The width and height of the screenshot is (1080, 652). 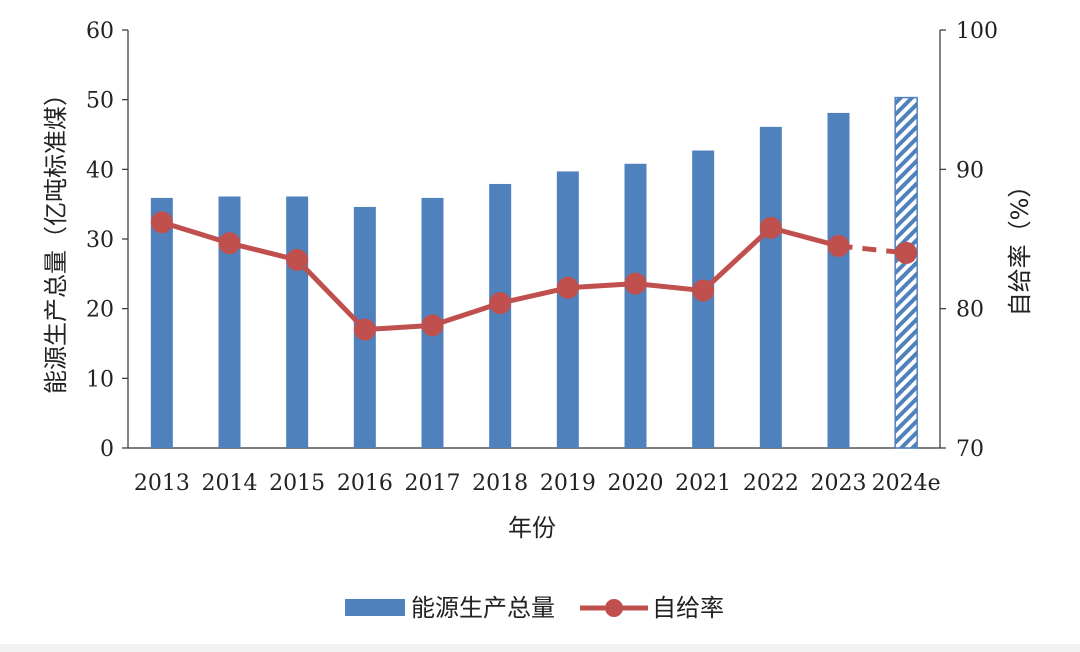 What do you see at coordinates (771, 483) in the screenshot?
I see `x-tick-label: 2022` at bounding box center [771, 483].